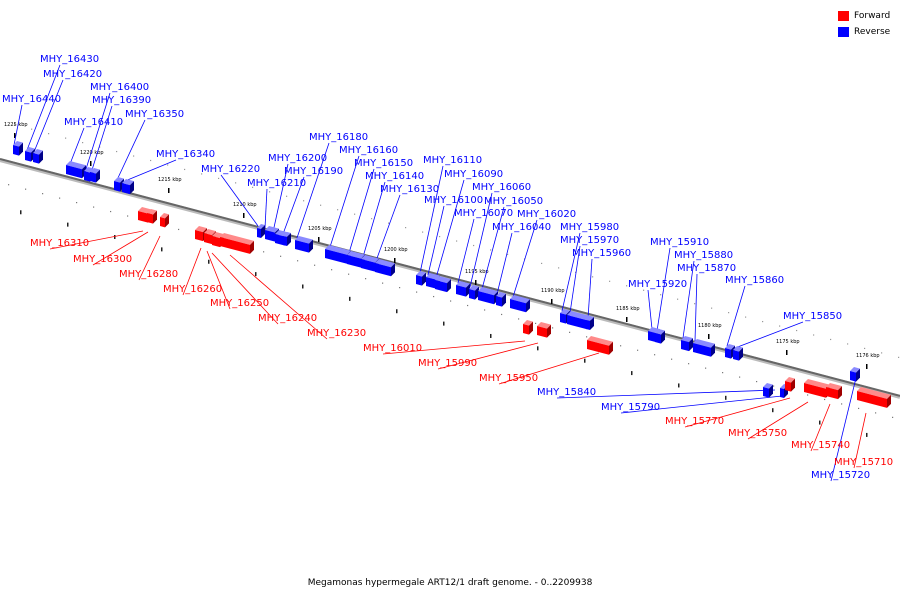  What do you see at coordinates (297, 158) in the screenshot?
I see `gene-label: MHY_16200` at bounding box center [297, 158].